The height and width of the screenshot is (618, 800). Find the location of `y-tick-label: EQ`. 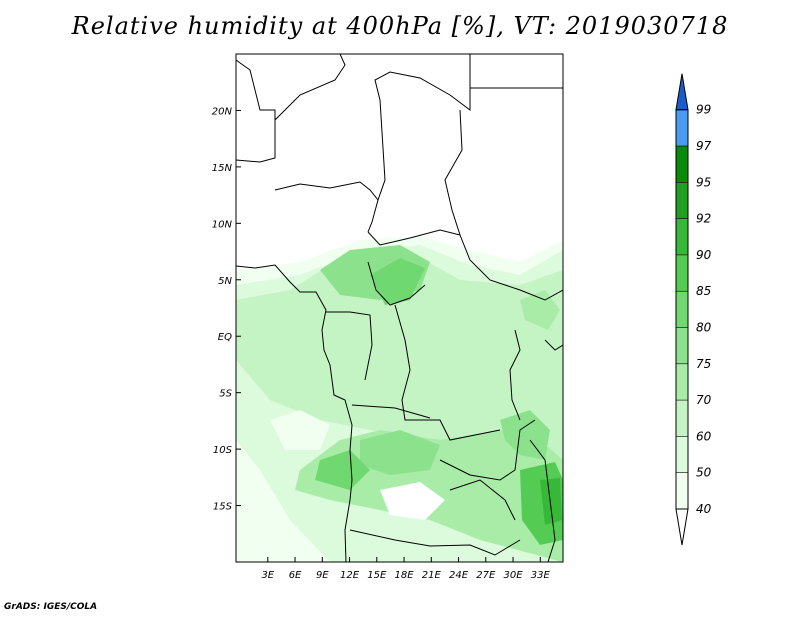

y-tick-label: EQ is located at coordinates (225, 337).